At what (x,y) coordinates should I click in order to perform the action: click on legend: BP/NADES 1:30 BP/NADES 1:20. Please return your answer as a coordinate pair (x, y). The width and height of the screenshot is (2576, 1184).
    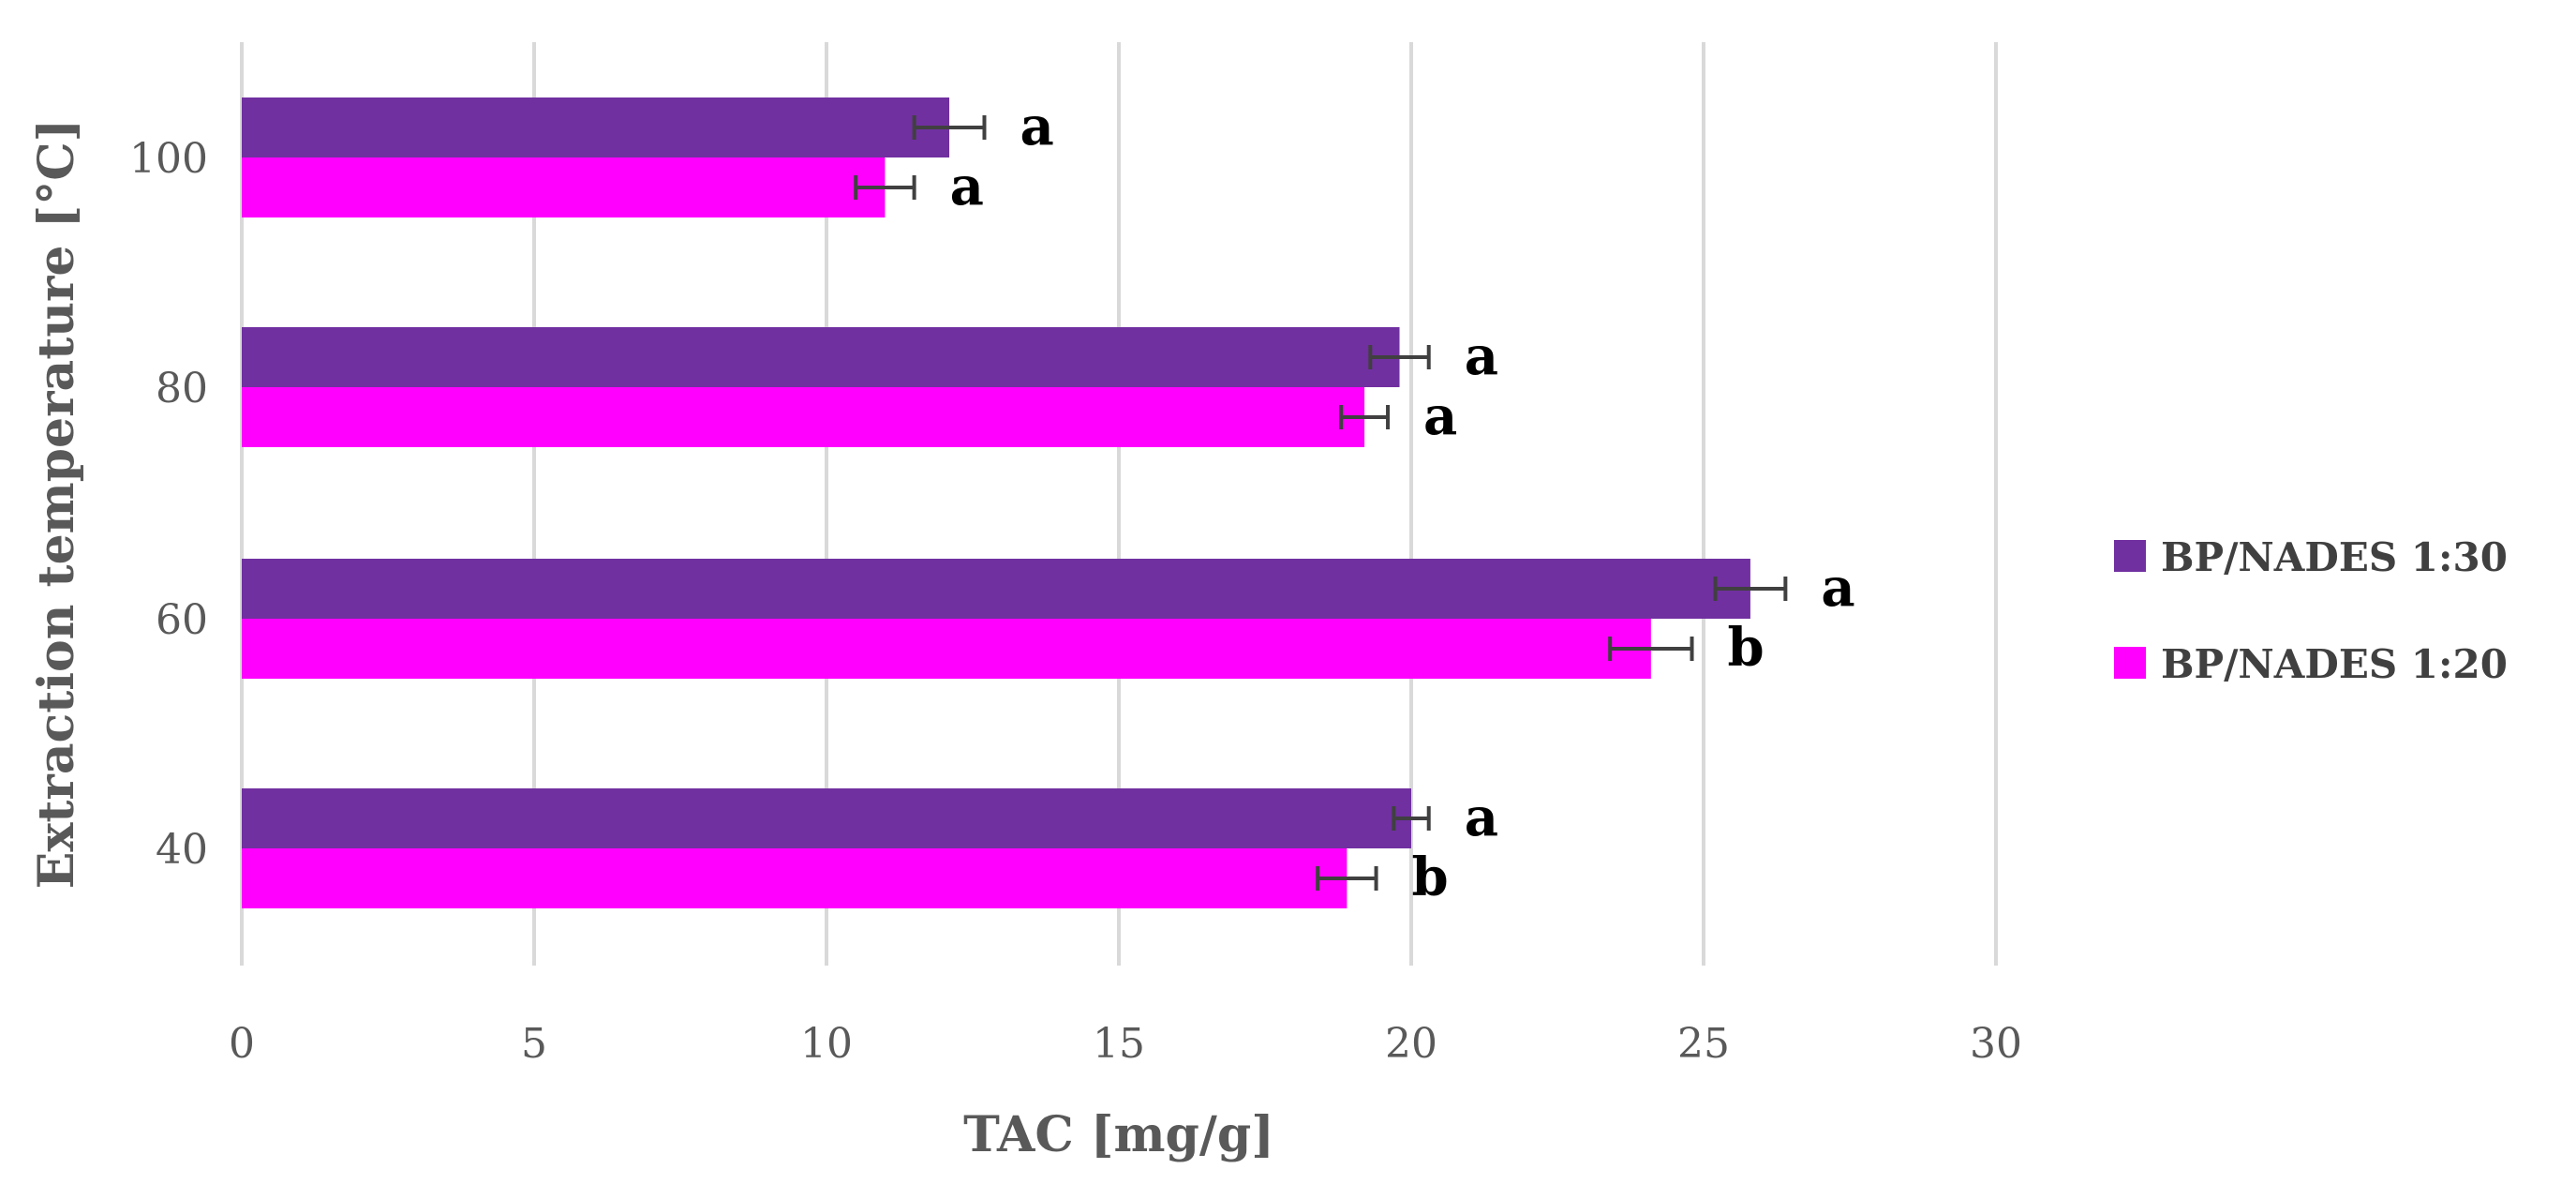
    Looking at the image, I should click on (2311, 610).